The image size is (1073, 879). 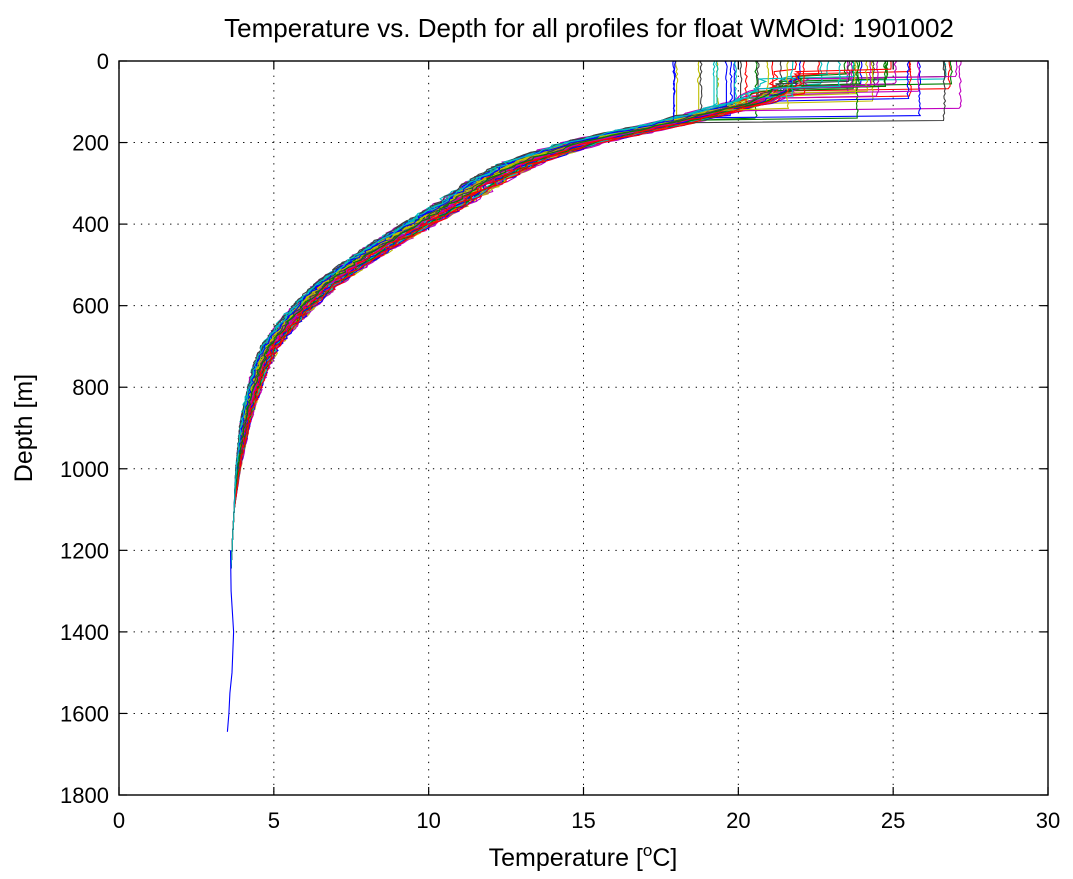 What do you see at coordinates (103, 61) in the screenshot?
I see `y-tick-label: 0` at bounding box center [103, 61].